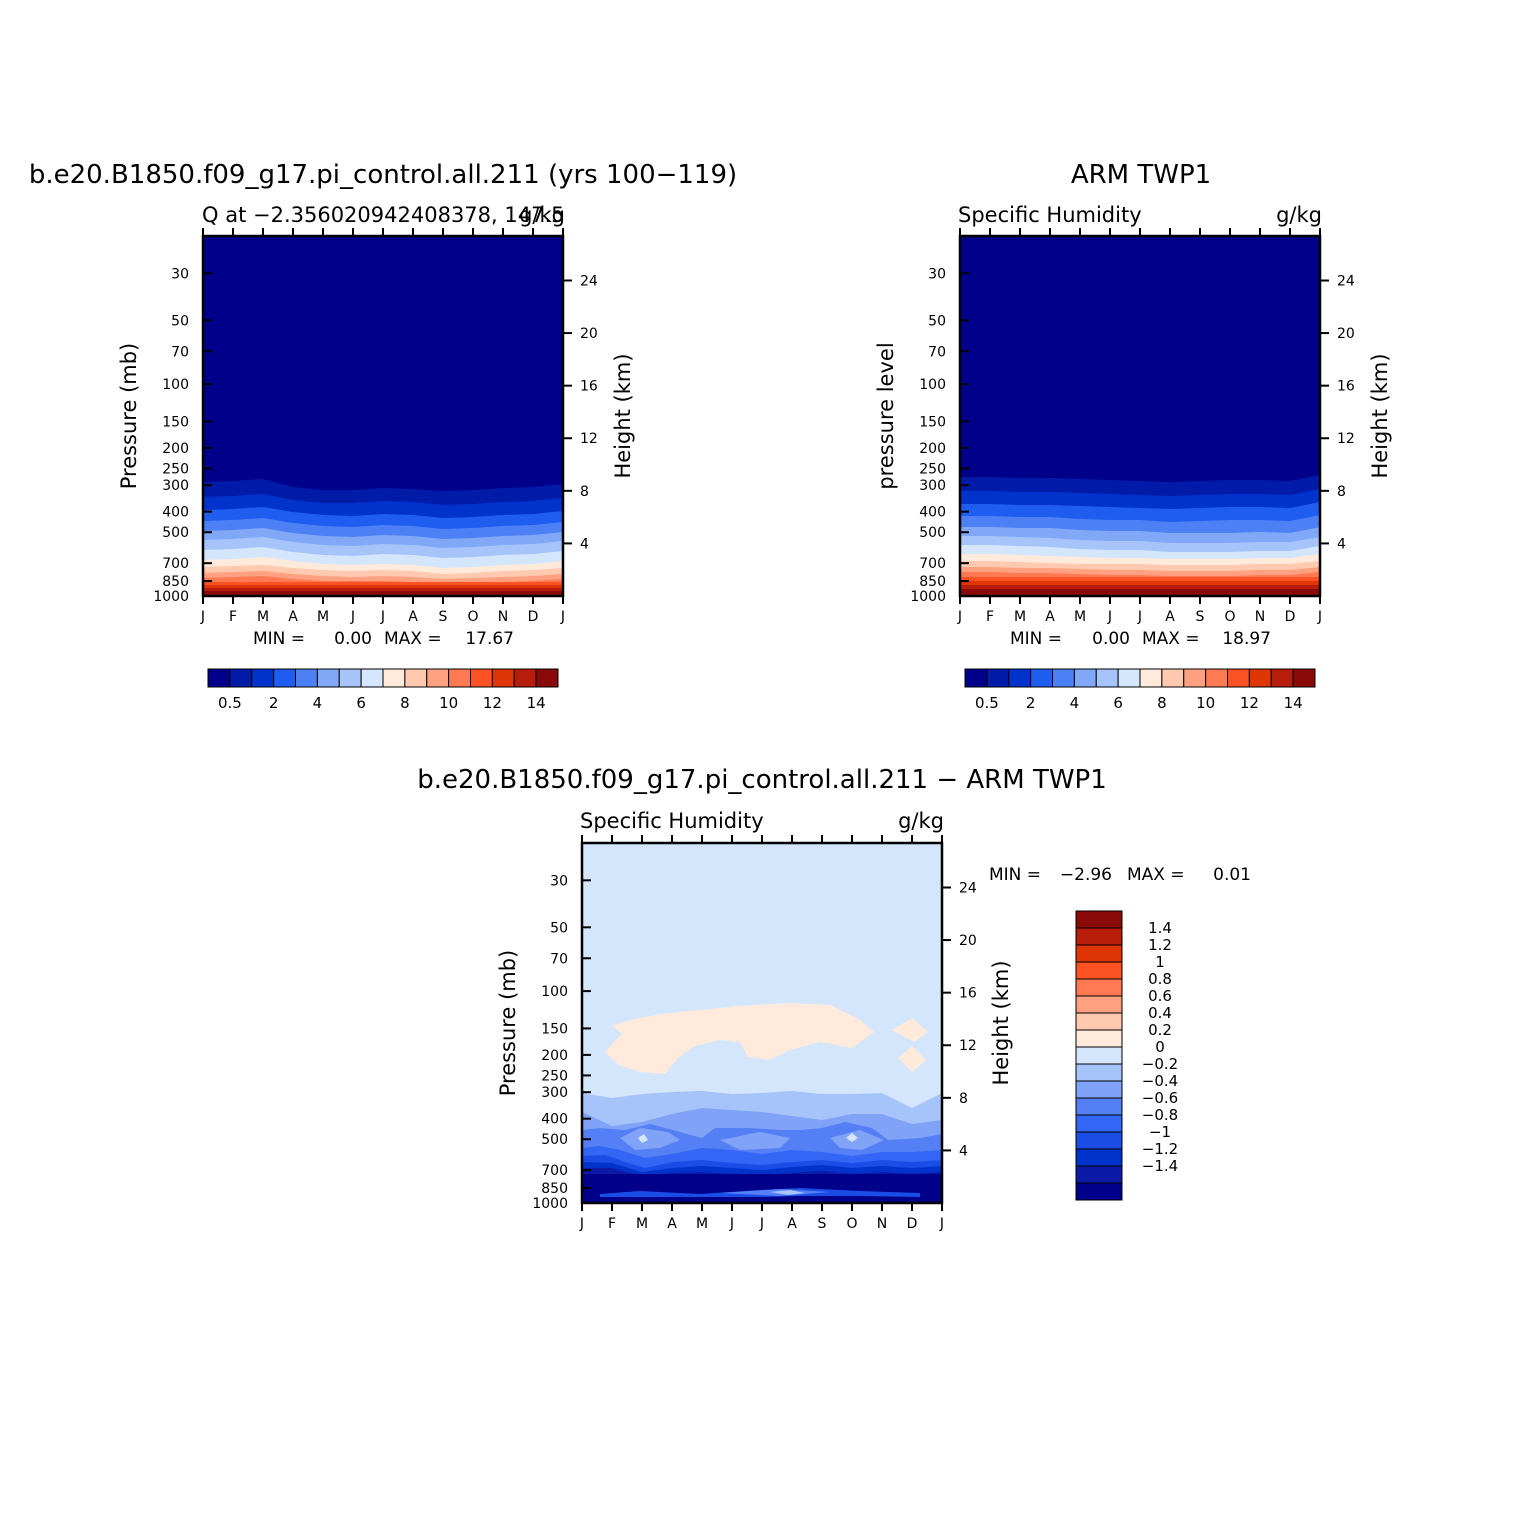 This screenshot has width=1524, height=1528. What do you see at coordinates (180, 274) in the screenshot?
I see `model-y-tick-label: 30` at bounding box center [180, 274].